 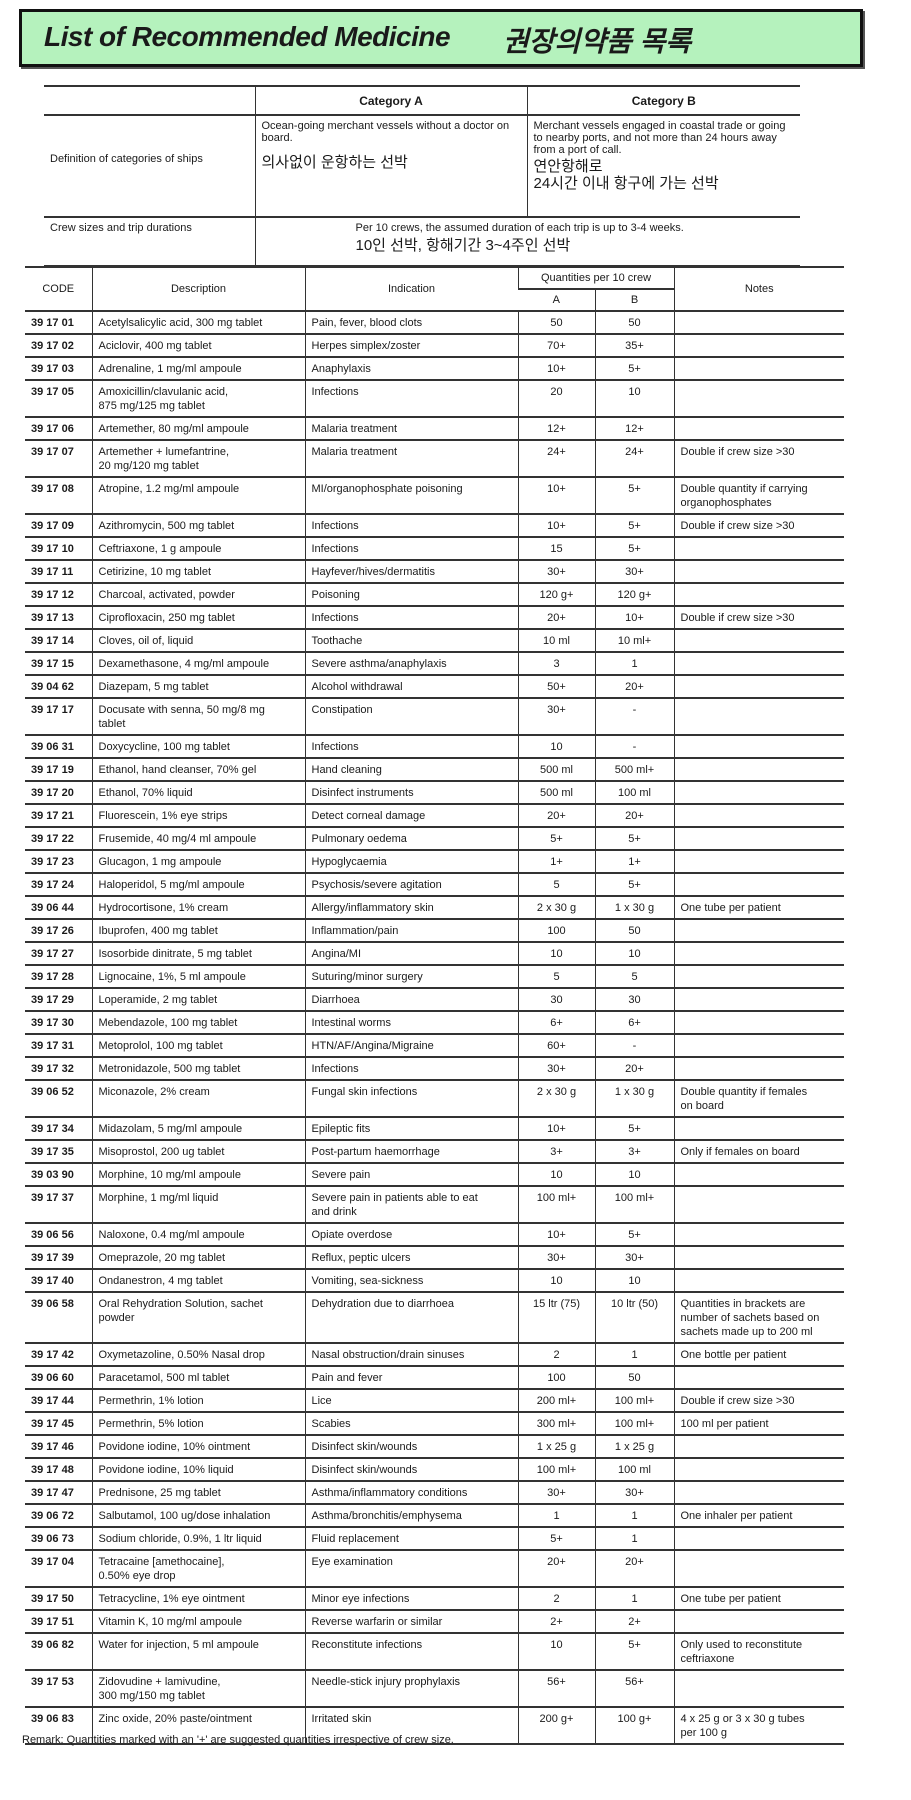 I want to click on cell-description: Povidone iodine, 10% ointment, so click(x=198, y=1446).